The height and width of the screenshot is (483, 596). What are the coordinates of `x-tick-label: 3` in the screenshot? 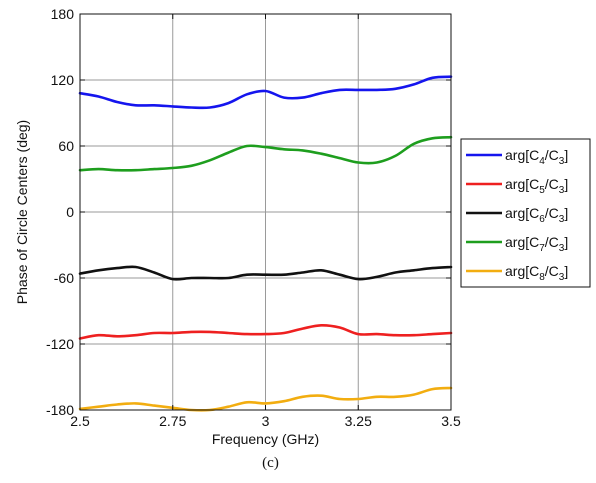 It's located at (266, 421).